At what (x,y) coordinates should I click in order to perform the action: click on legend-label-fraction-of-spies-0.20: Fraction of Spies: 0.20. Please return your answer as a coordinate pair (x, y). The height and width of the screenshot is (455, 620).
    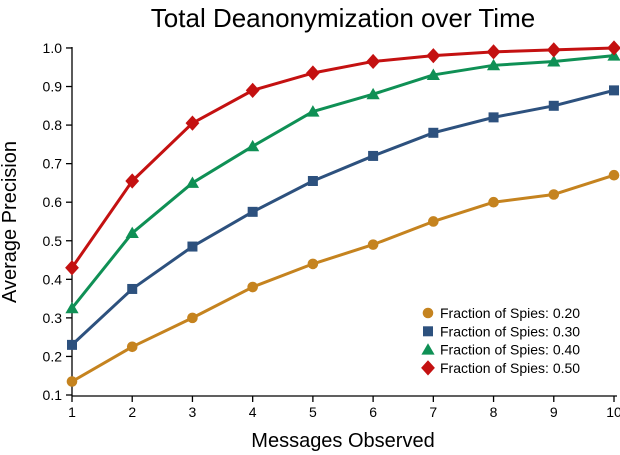
    Looking at the image, I should click on (510, 313).